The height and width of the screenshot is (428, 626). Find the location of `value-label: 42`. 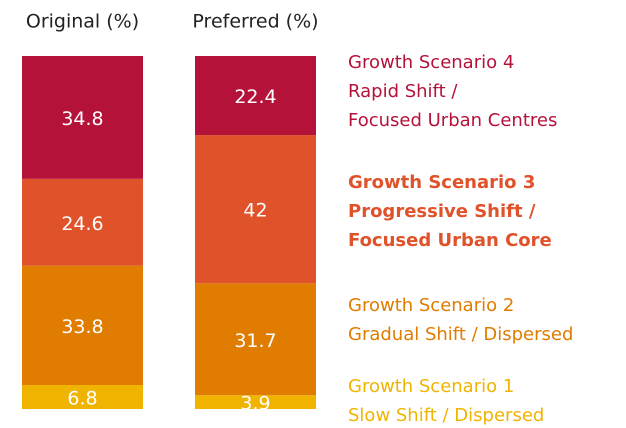

value-label: 42 is located at coordinates (255, 211).